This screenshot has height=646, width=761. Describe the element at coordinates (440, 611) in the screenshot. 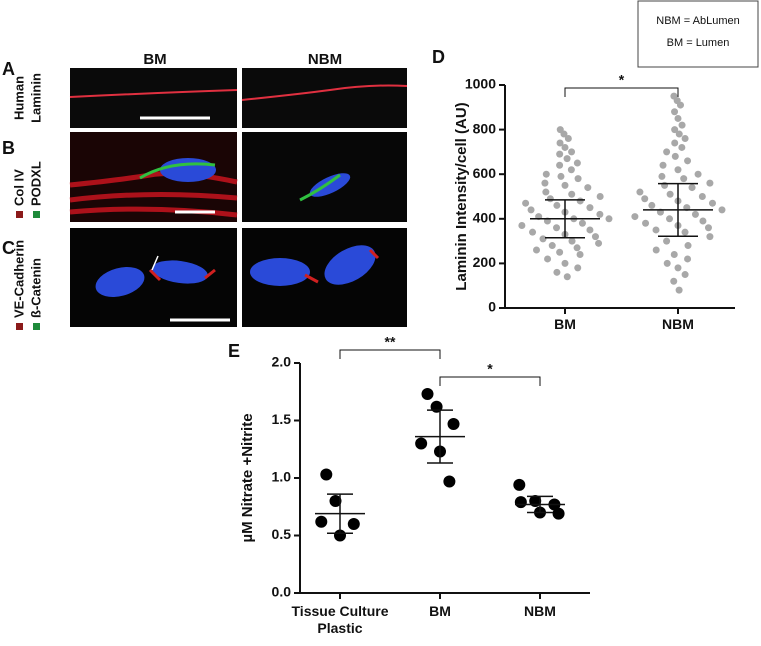

I see `x-tick-label-box: BM` at that location.